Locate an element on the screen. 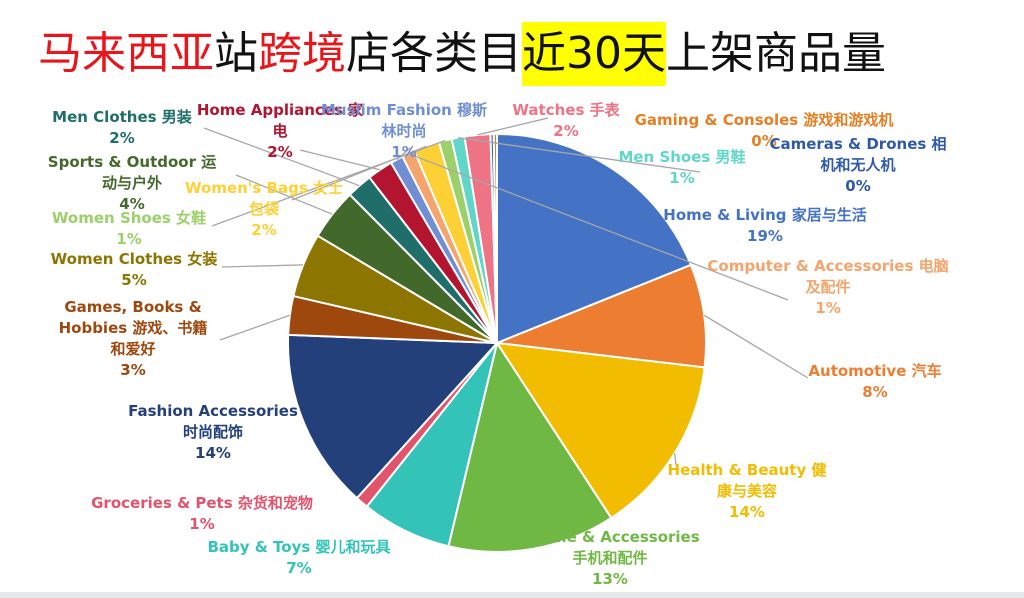 This screenshot has height=598, width=1024. data-label-line: 林时尚 is located at coordinates (403, 131).